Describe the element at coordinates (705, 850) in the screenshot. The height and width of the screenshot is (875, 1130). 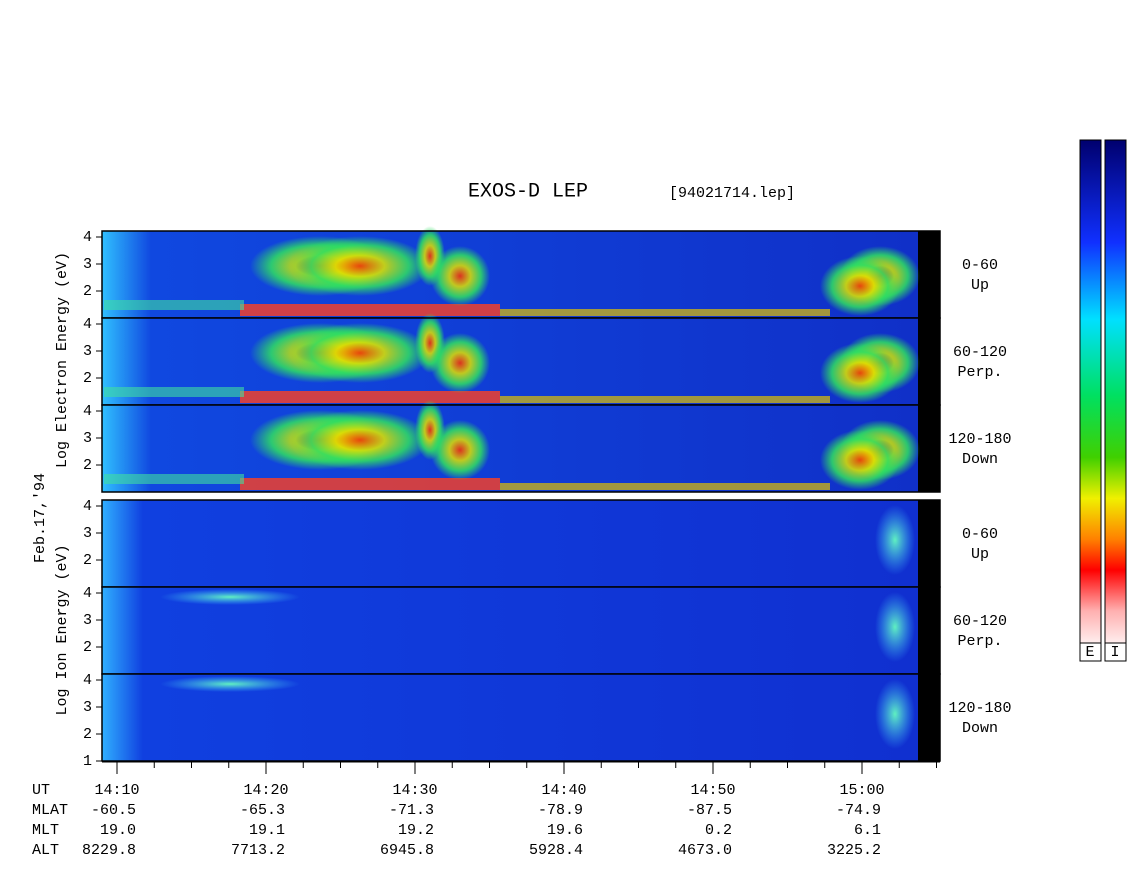
I see `orbit-value: 4673.0` at that location.